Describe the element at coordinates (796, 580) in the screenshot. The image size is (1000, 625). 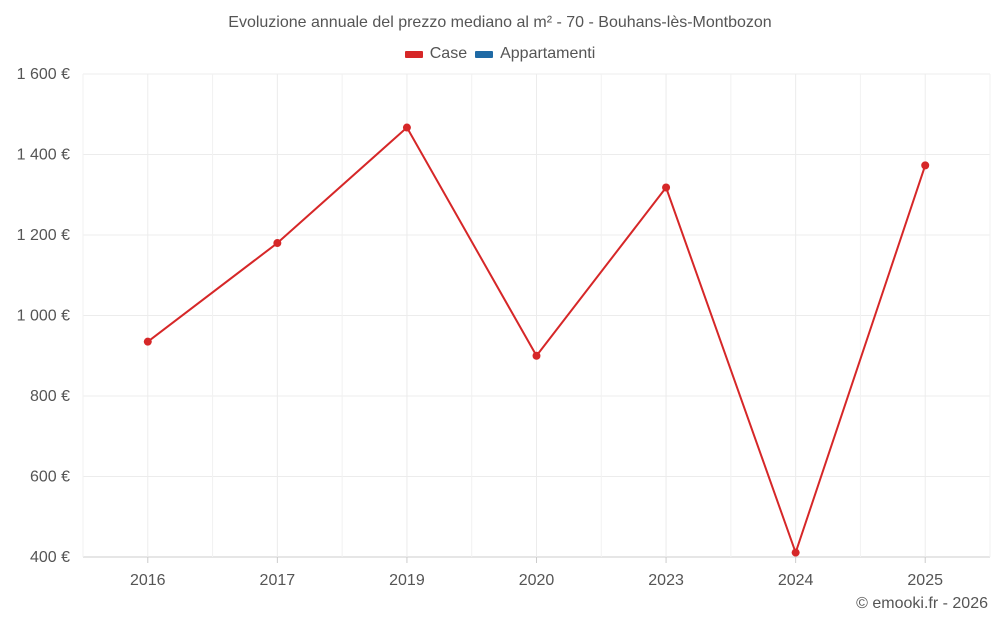
I see `x-tick-label: 2024` at that location.